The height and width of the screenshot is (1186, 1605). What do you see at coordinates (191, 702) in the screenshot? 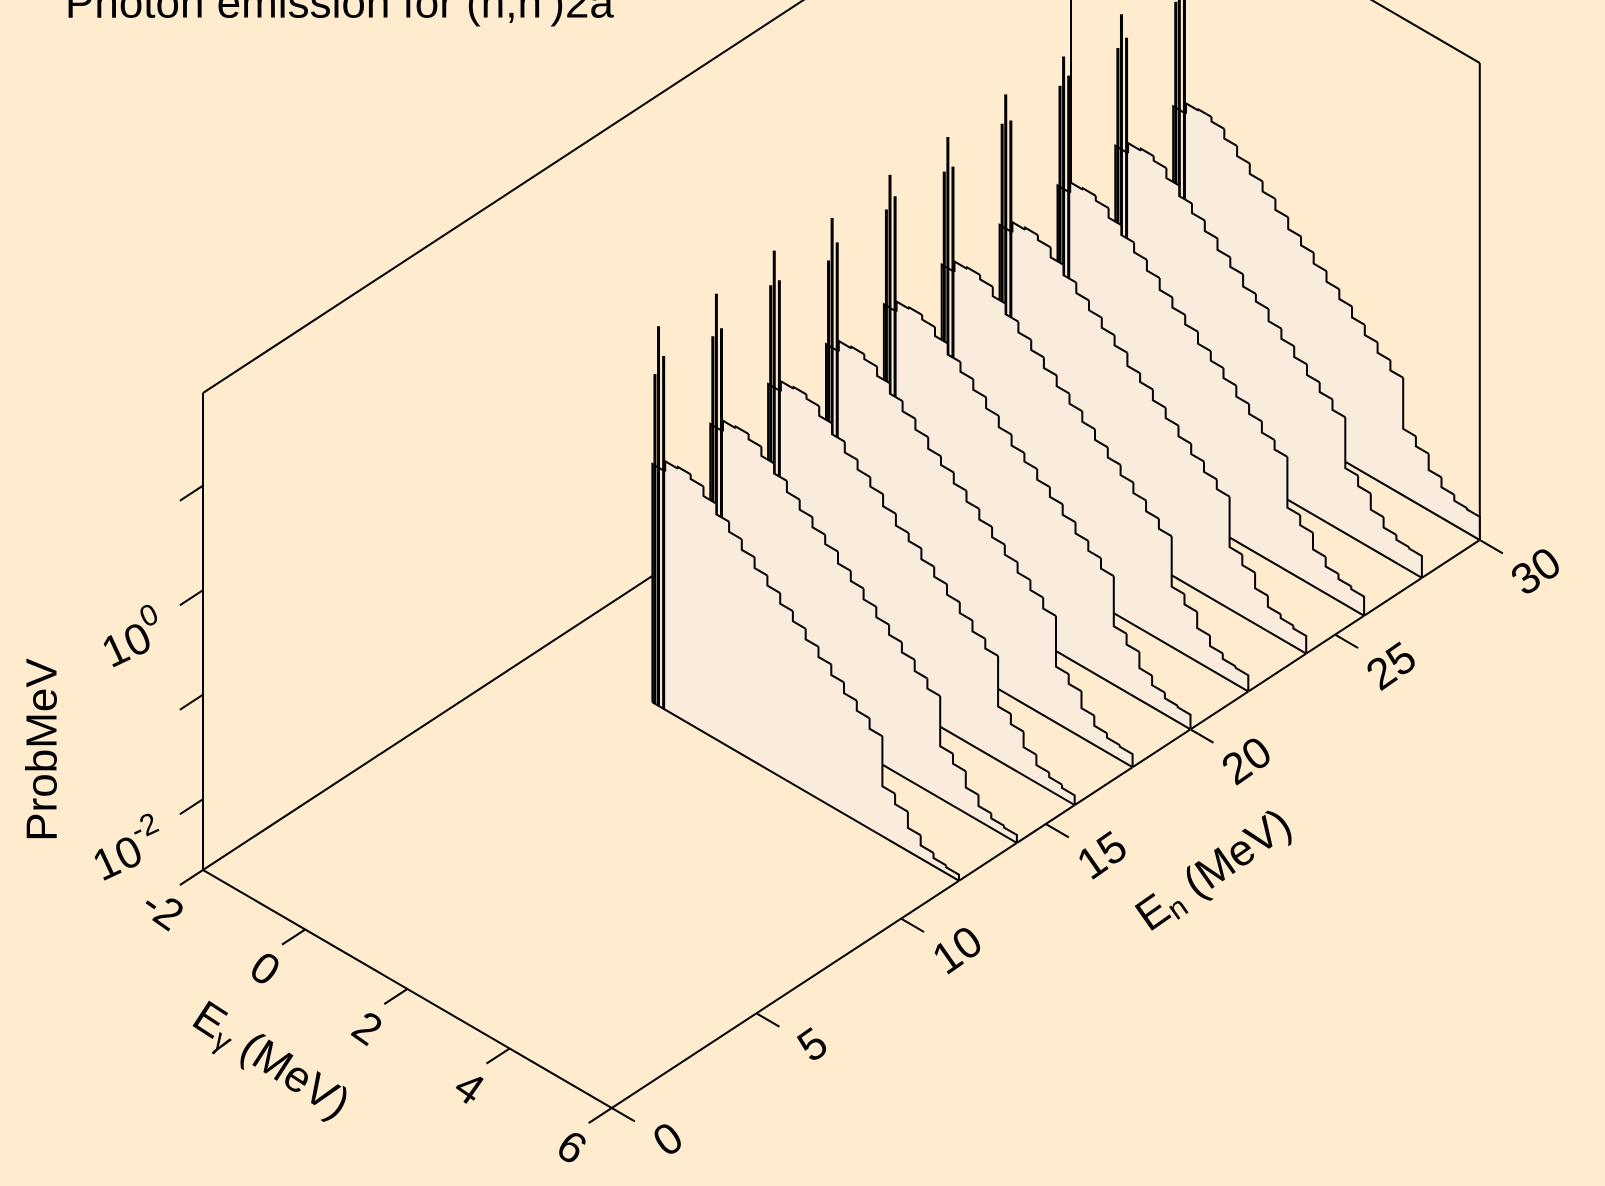
I see `z-minor-tick` at bounding box center [191, 702].